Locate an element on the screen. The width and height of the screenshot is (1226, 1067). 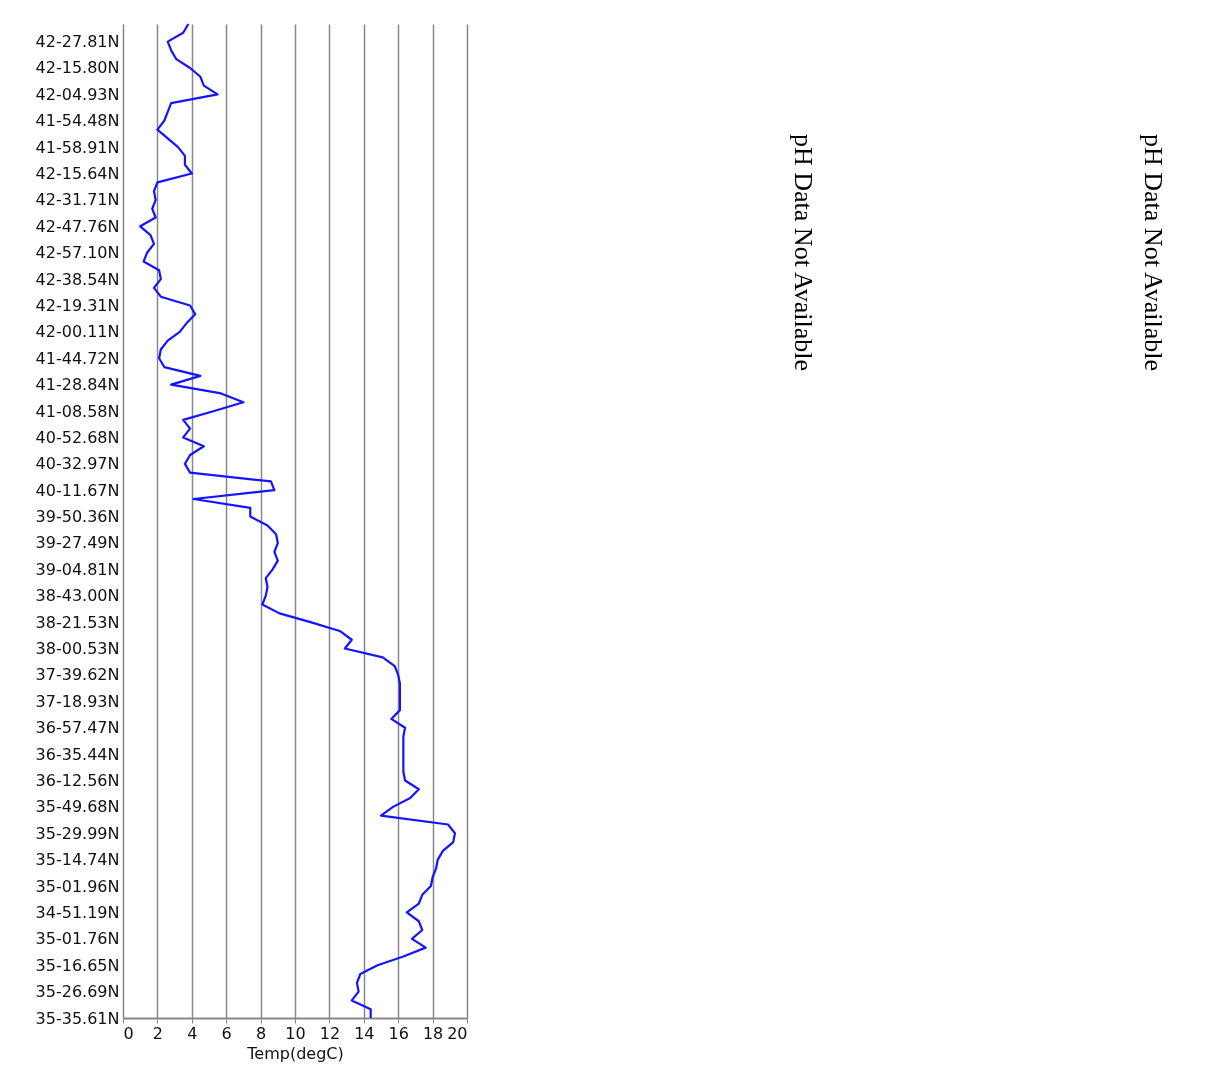
y-tick-label: 42-19.31N is located at coordinates (77, 305).